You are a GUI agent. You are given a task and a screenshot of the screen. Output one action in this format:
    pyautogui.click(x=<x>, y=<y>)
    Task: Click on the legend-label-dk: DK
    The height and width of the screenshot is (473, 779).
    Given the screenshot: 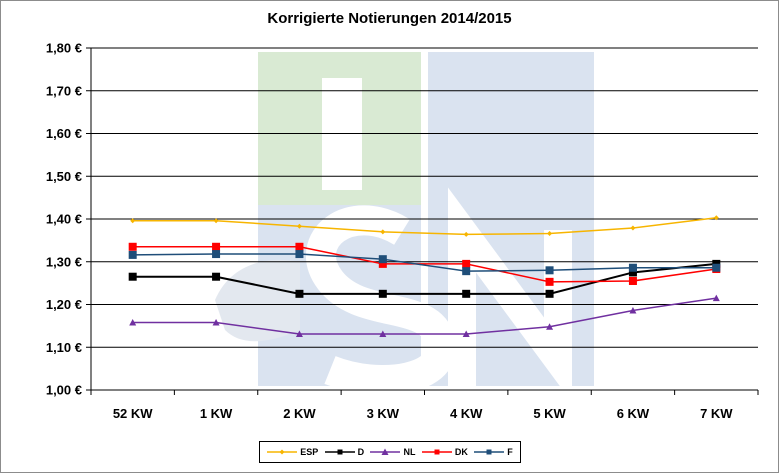 What is the action you would take?
    pyautogui.click(x=461, y=452)
    